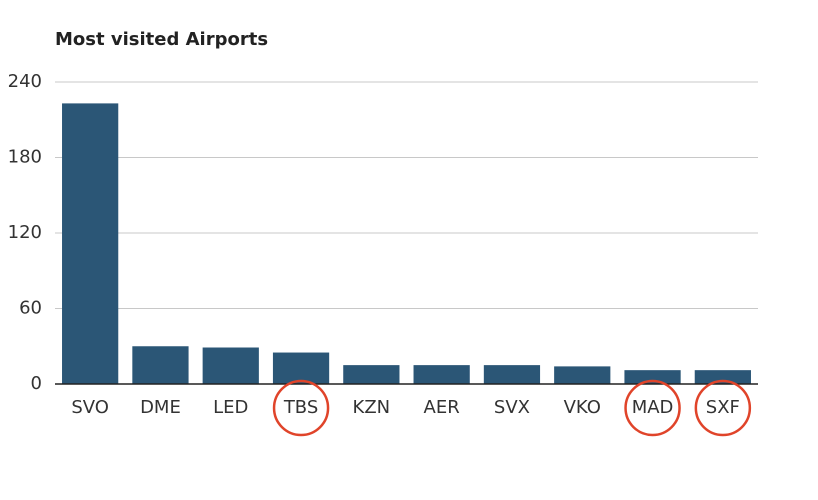 This screenshot has width=818, height=500. I want to click on x-tick-label: LED, so click(230, 407).